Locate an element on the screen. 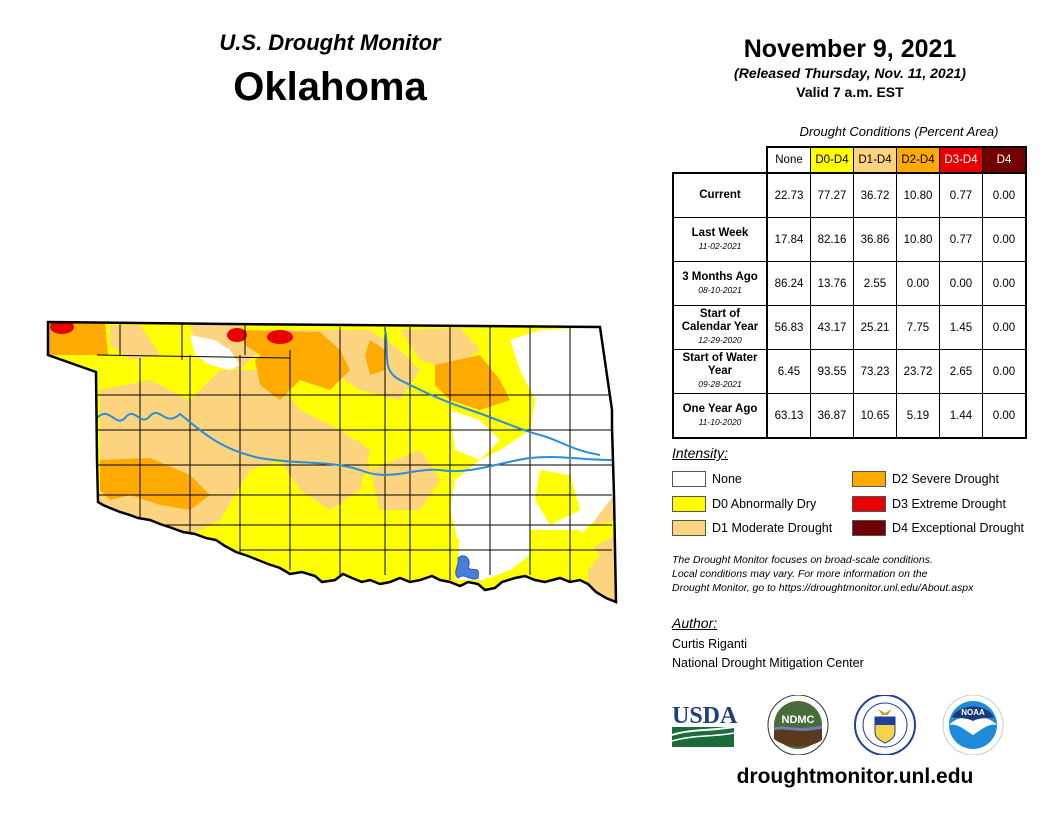  svg-text: NOAA is located at coordinates (973, 712).